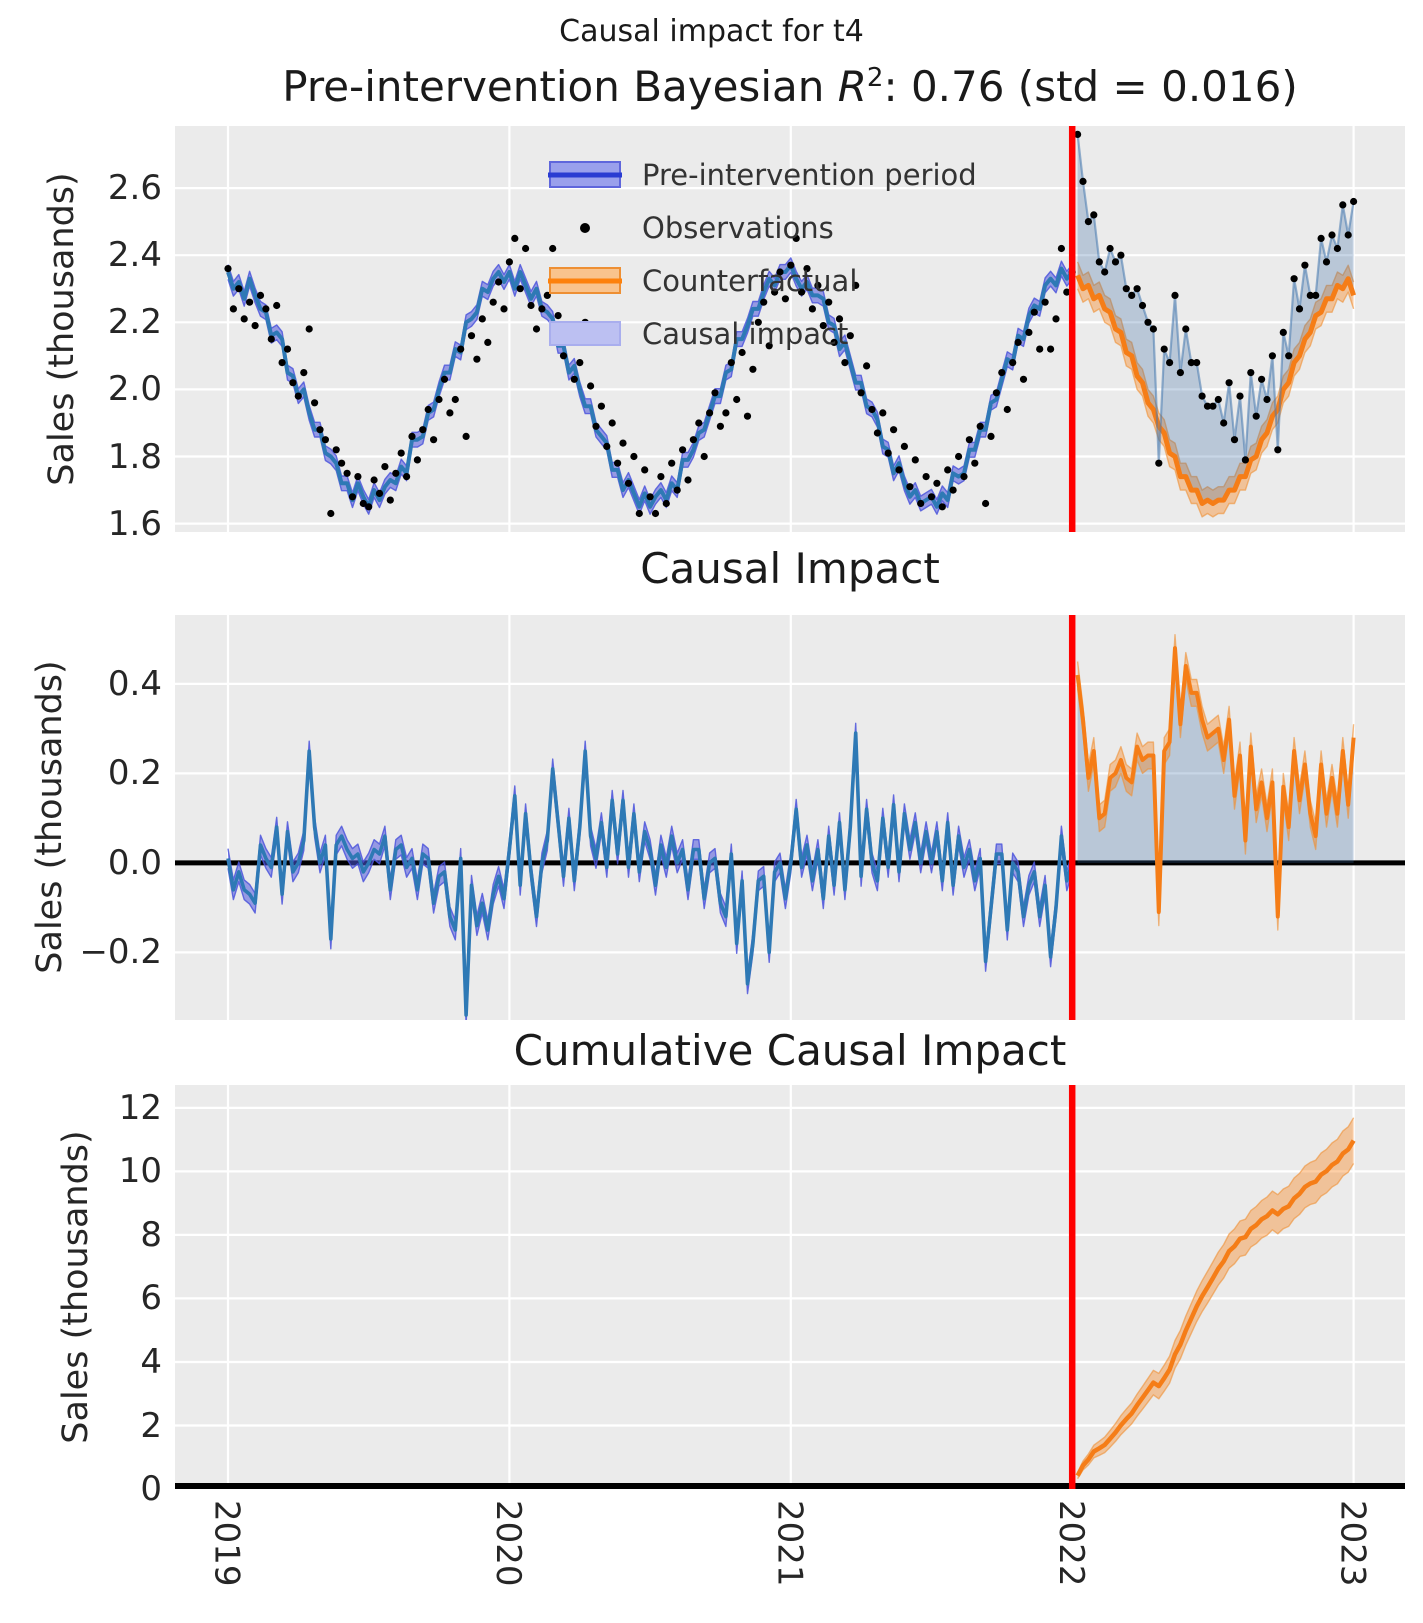 The image size is (1423, 1623). I want to click on post-impact-line, so click(1215, 782).